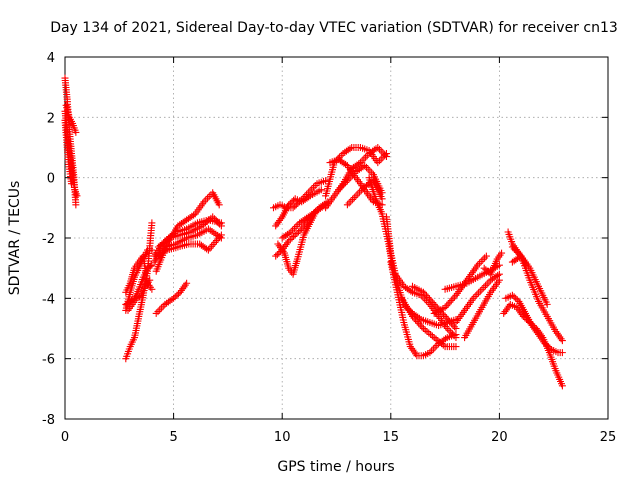  I want to click on x-axis-label: GPS time / hours, so click(335, 467).